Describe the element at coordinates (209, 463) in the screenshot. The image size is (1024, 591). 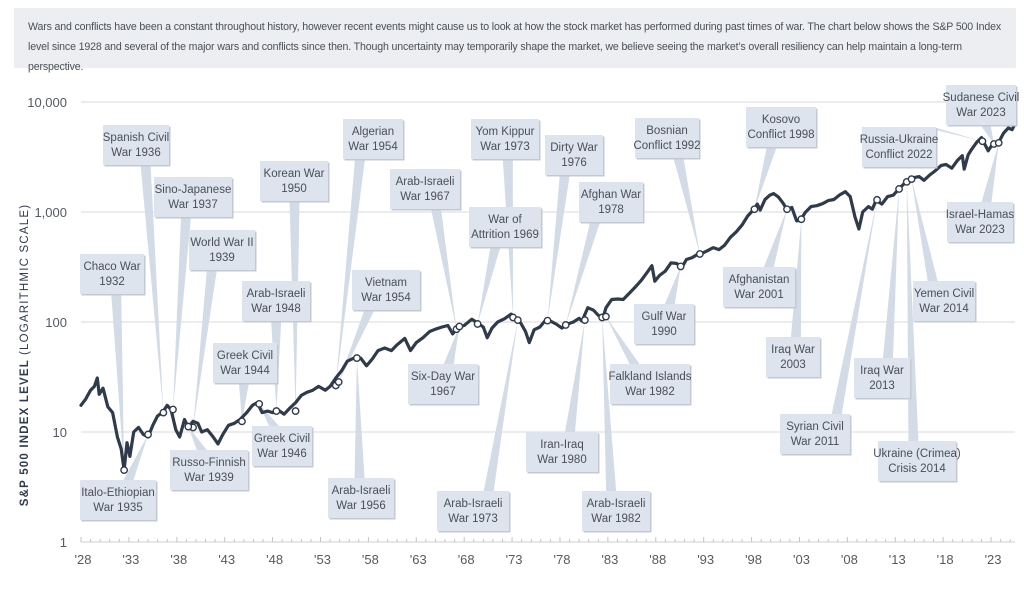
I see `annotation-label-line: Russo-Finnish` at that location.